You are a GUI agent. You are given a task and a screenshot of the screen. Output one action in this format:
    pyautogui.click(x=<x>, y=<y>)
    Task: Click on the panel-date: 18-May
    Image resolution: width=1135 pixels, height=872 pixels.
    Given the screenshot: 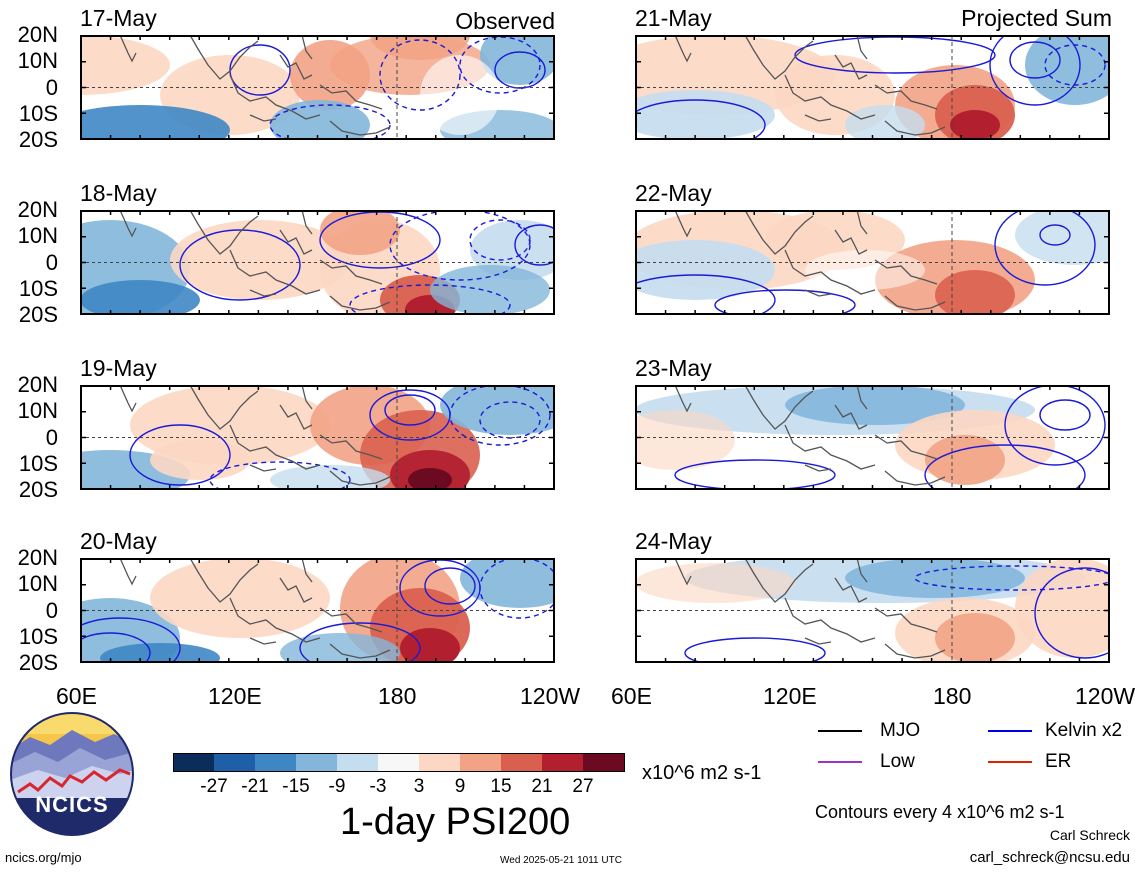 What is the action you would take?
    pyautogui.click(x=118, y=193)
    